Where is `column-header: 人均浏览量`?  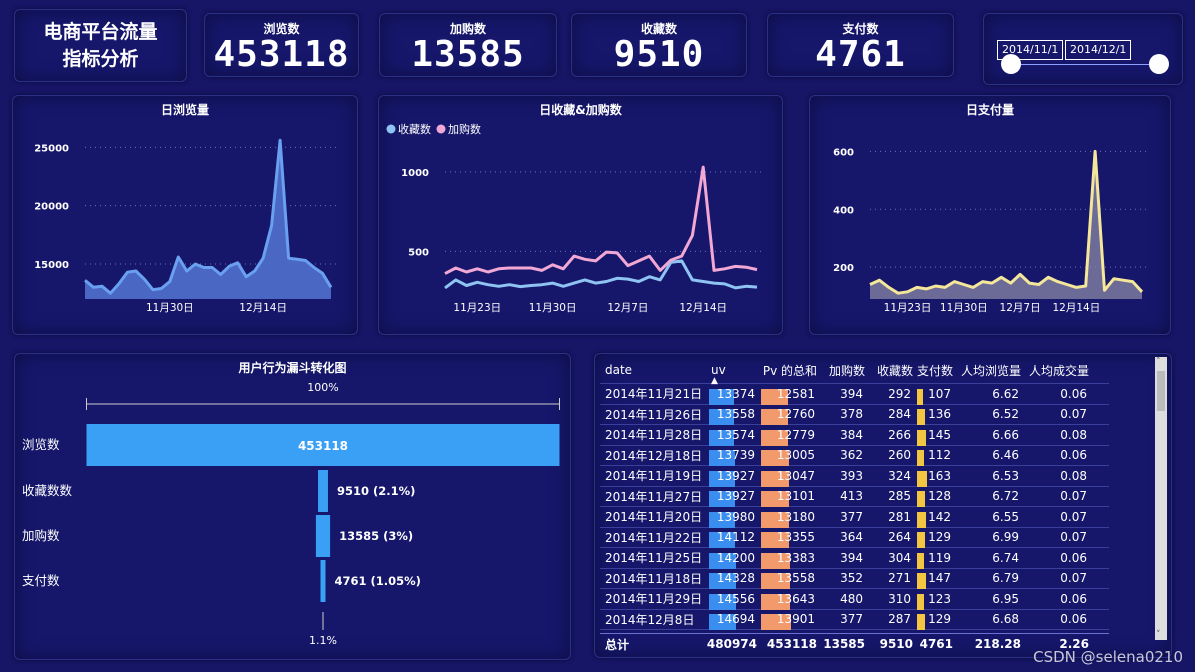 column-header: 人均浏览量 is located at coordinates (990, 370).